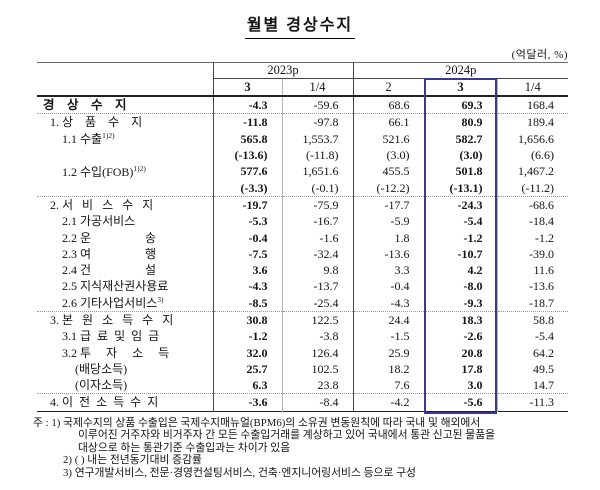  Describe the element at coordinates (388, 369) in the screenshot. I see `cell-value: 18.2` at that location.